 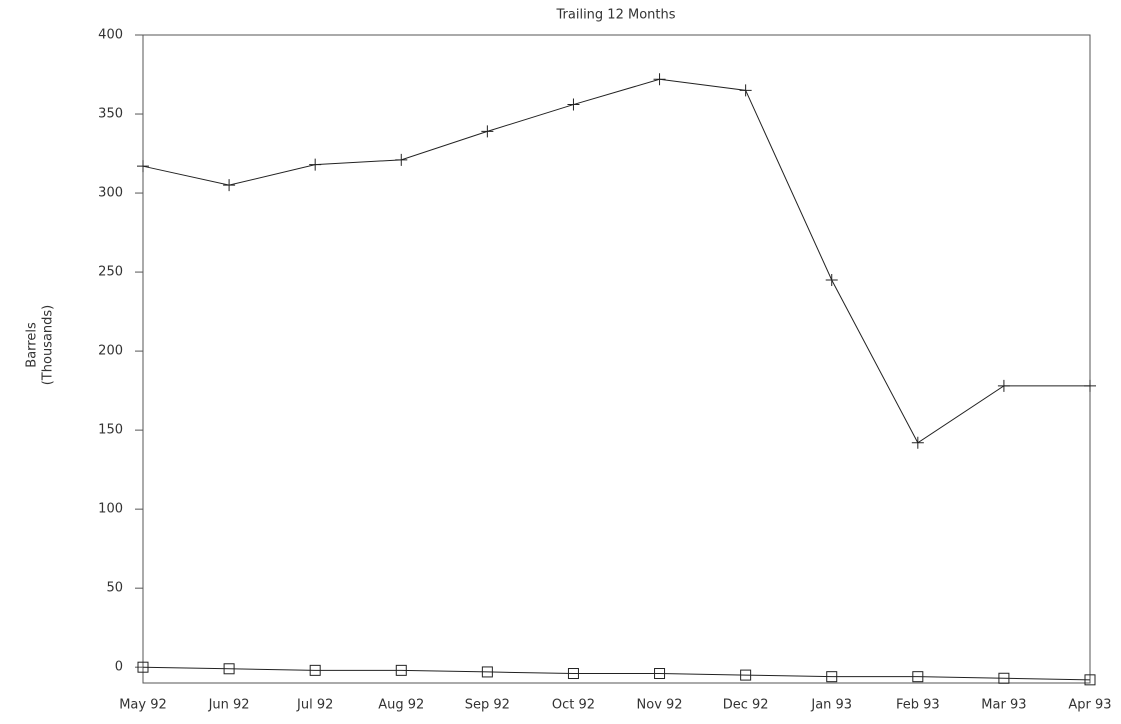 I want to click on x-tick-label: Jul 92, so click(x=314, y=705).